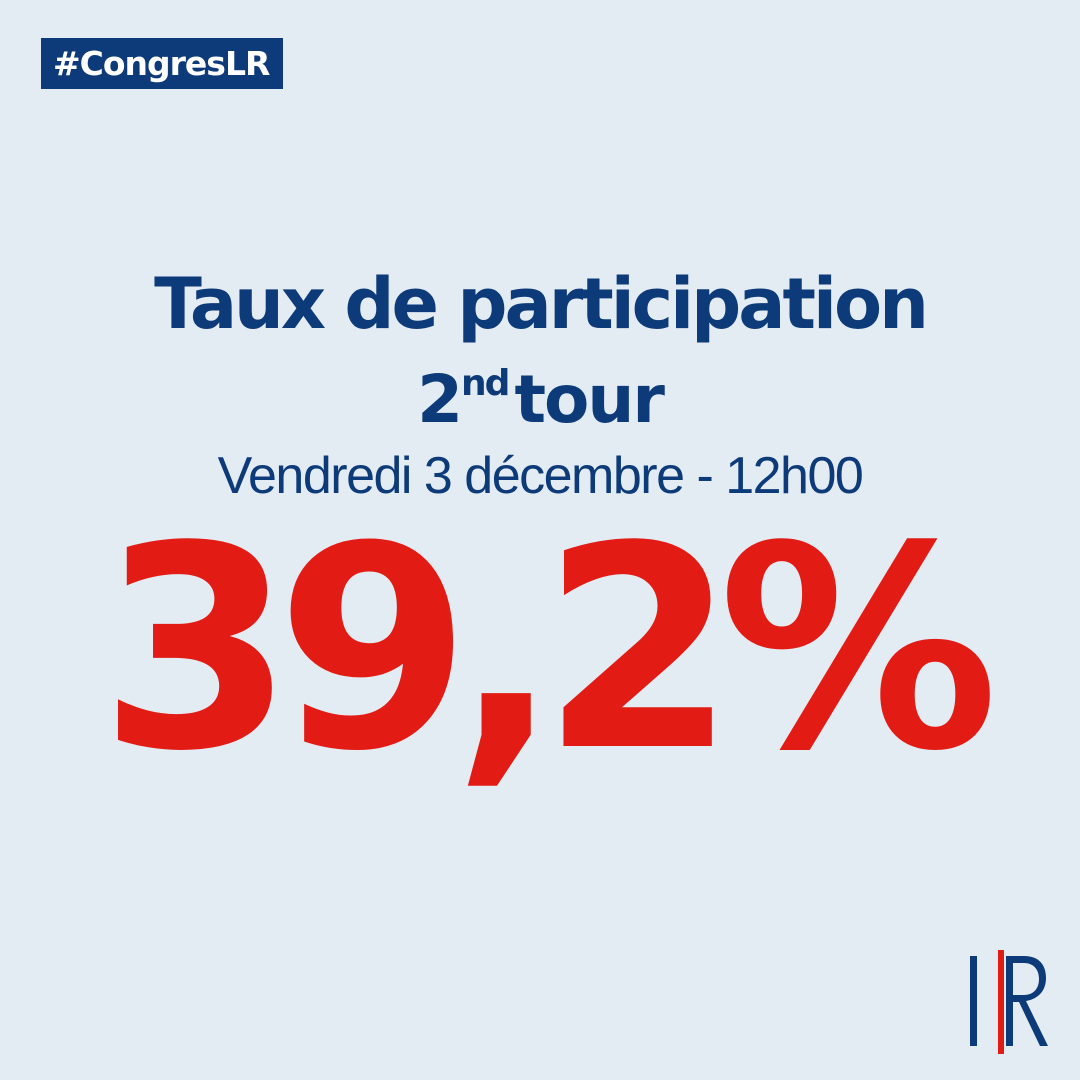  Describe the element at coordinates (440, 399) in the screenshot. I see `round-number: 2` at that location.